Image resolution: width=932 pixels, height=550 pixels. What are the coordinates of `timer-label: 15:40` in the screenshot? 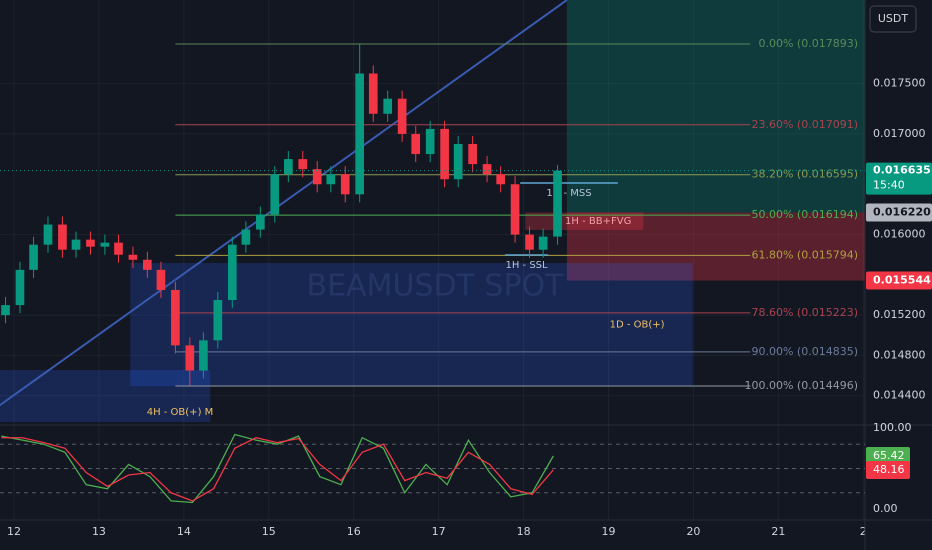 It's located at (889, 185).